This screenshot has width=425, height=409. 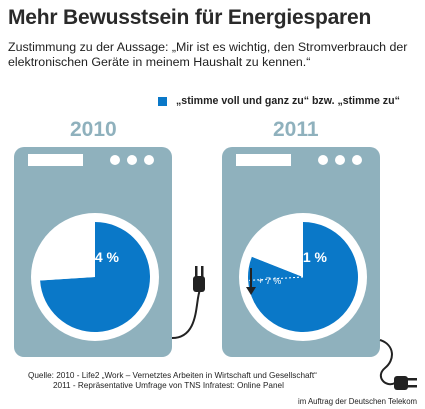 I want to click on pie-2010, so click(x=95, y=277).